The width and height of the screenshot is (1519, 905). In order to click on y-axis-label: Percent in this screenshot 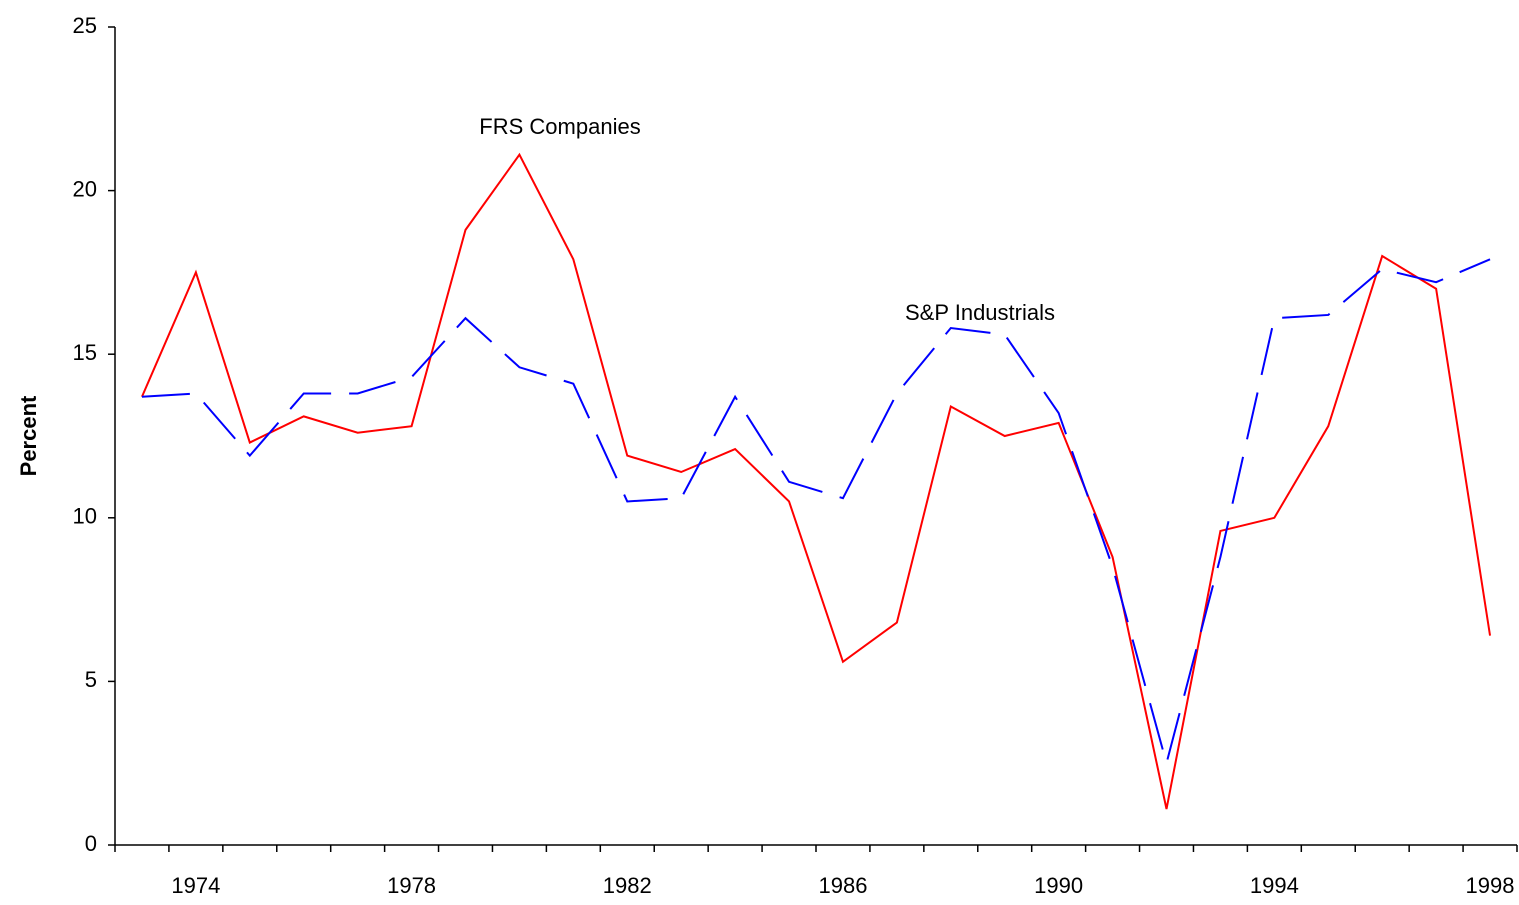, I will do `click(28, 435)`.